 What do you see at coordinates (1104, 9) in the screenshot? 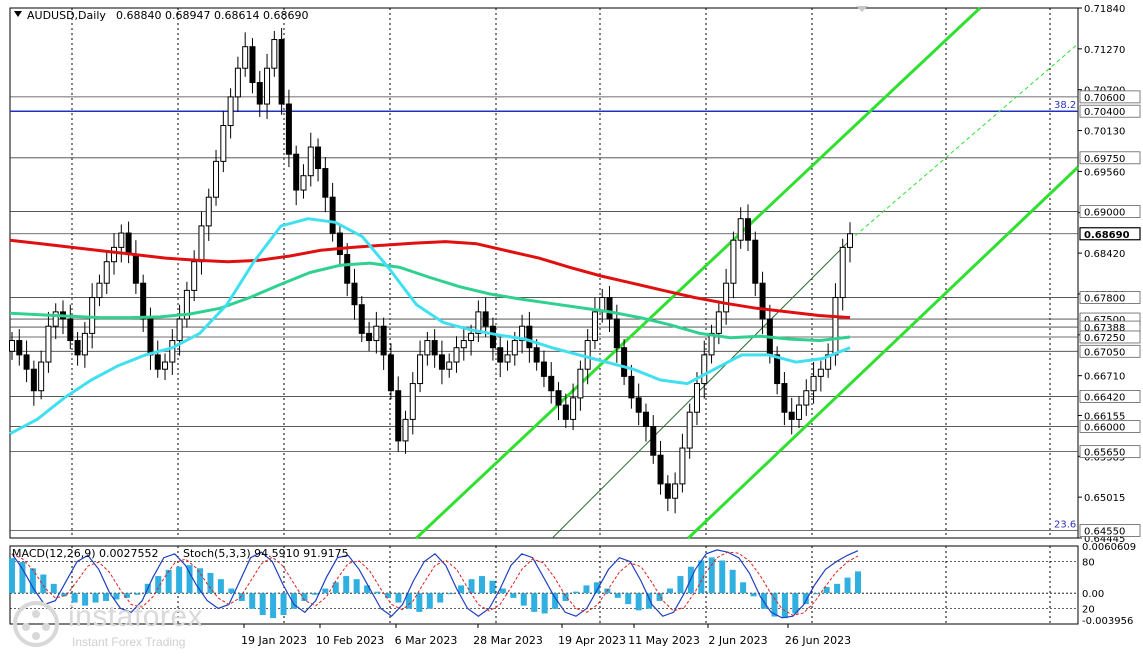
I see `price-tick-label: 0.71840` at bounding box center [1104, 9].